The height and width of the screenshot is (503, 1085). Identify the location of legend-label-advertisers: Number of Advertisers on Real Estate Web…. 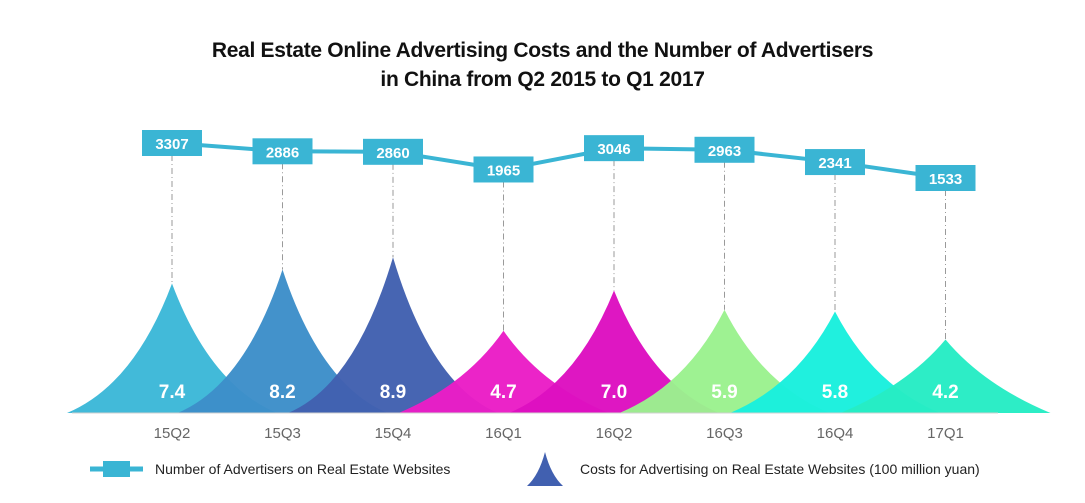
(302, 469).